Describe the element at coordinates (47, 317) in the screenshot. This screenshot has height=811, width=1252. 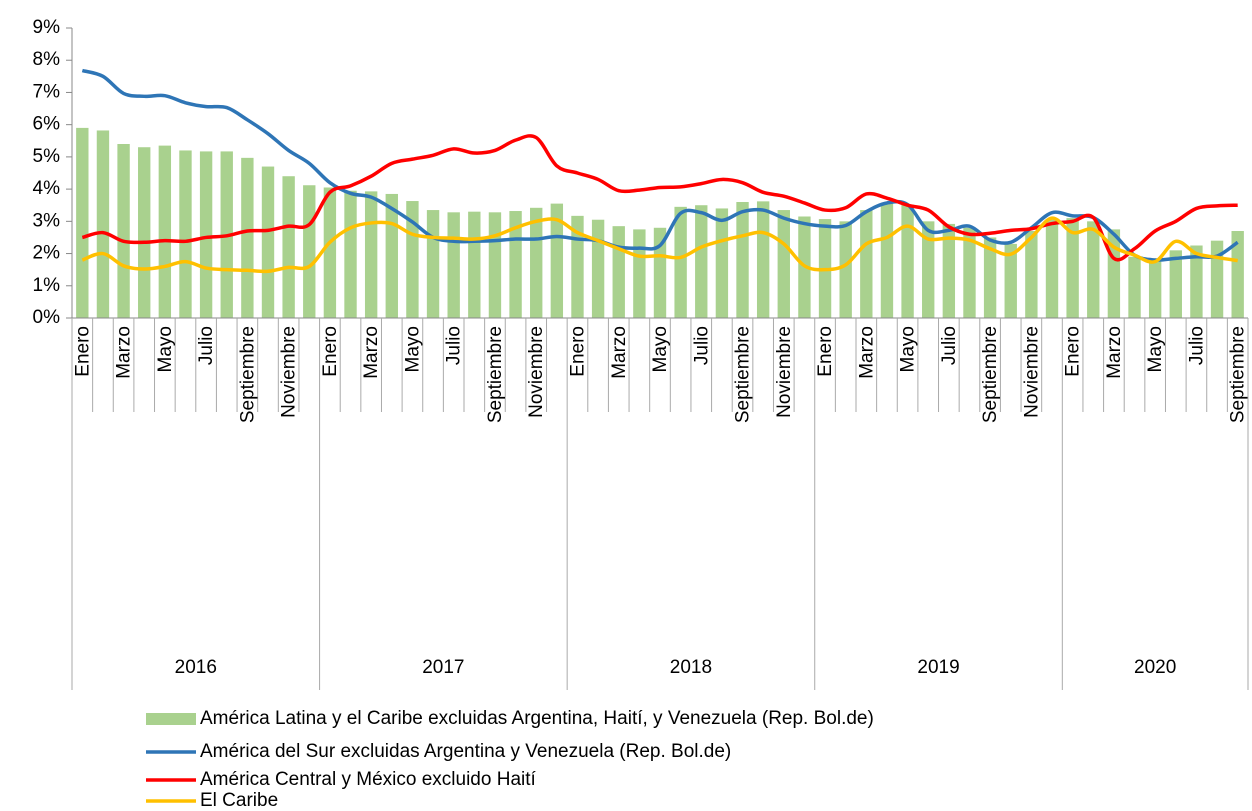
I see `y-tick-label: 0%` at that location.